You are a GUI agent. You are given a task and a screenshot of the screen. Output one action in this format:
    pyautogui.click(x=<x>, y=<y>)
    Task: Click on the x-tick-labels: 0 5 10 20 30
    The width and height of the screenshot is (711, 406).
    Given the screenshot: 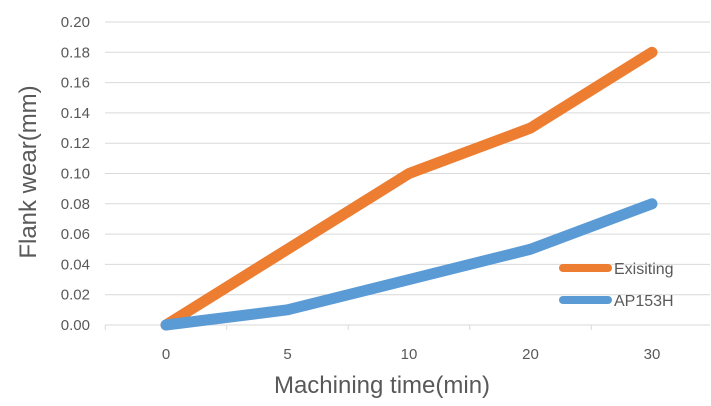 What is the action you would take?
    pyautogui.click(x=411, y=354)
    